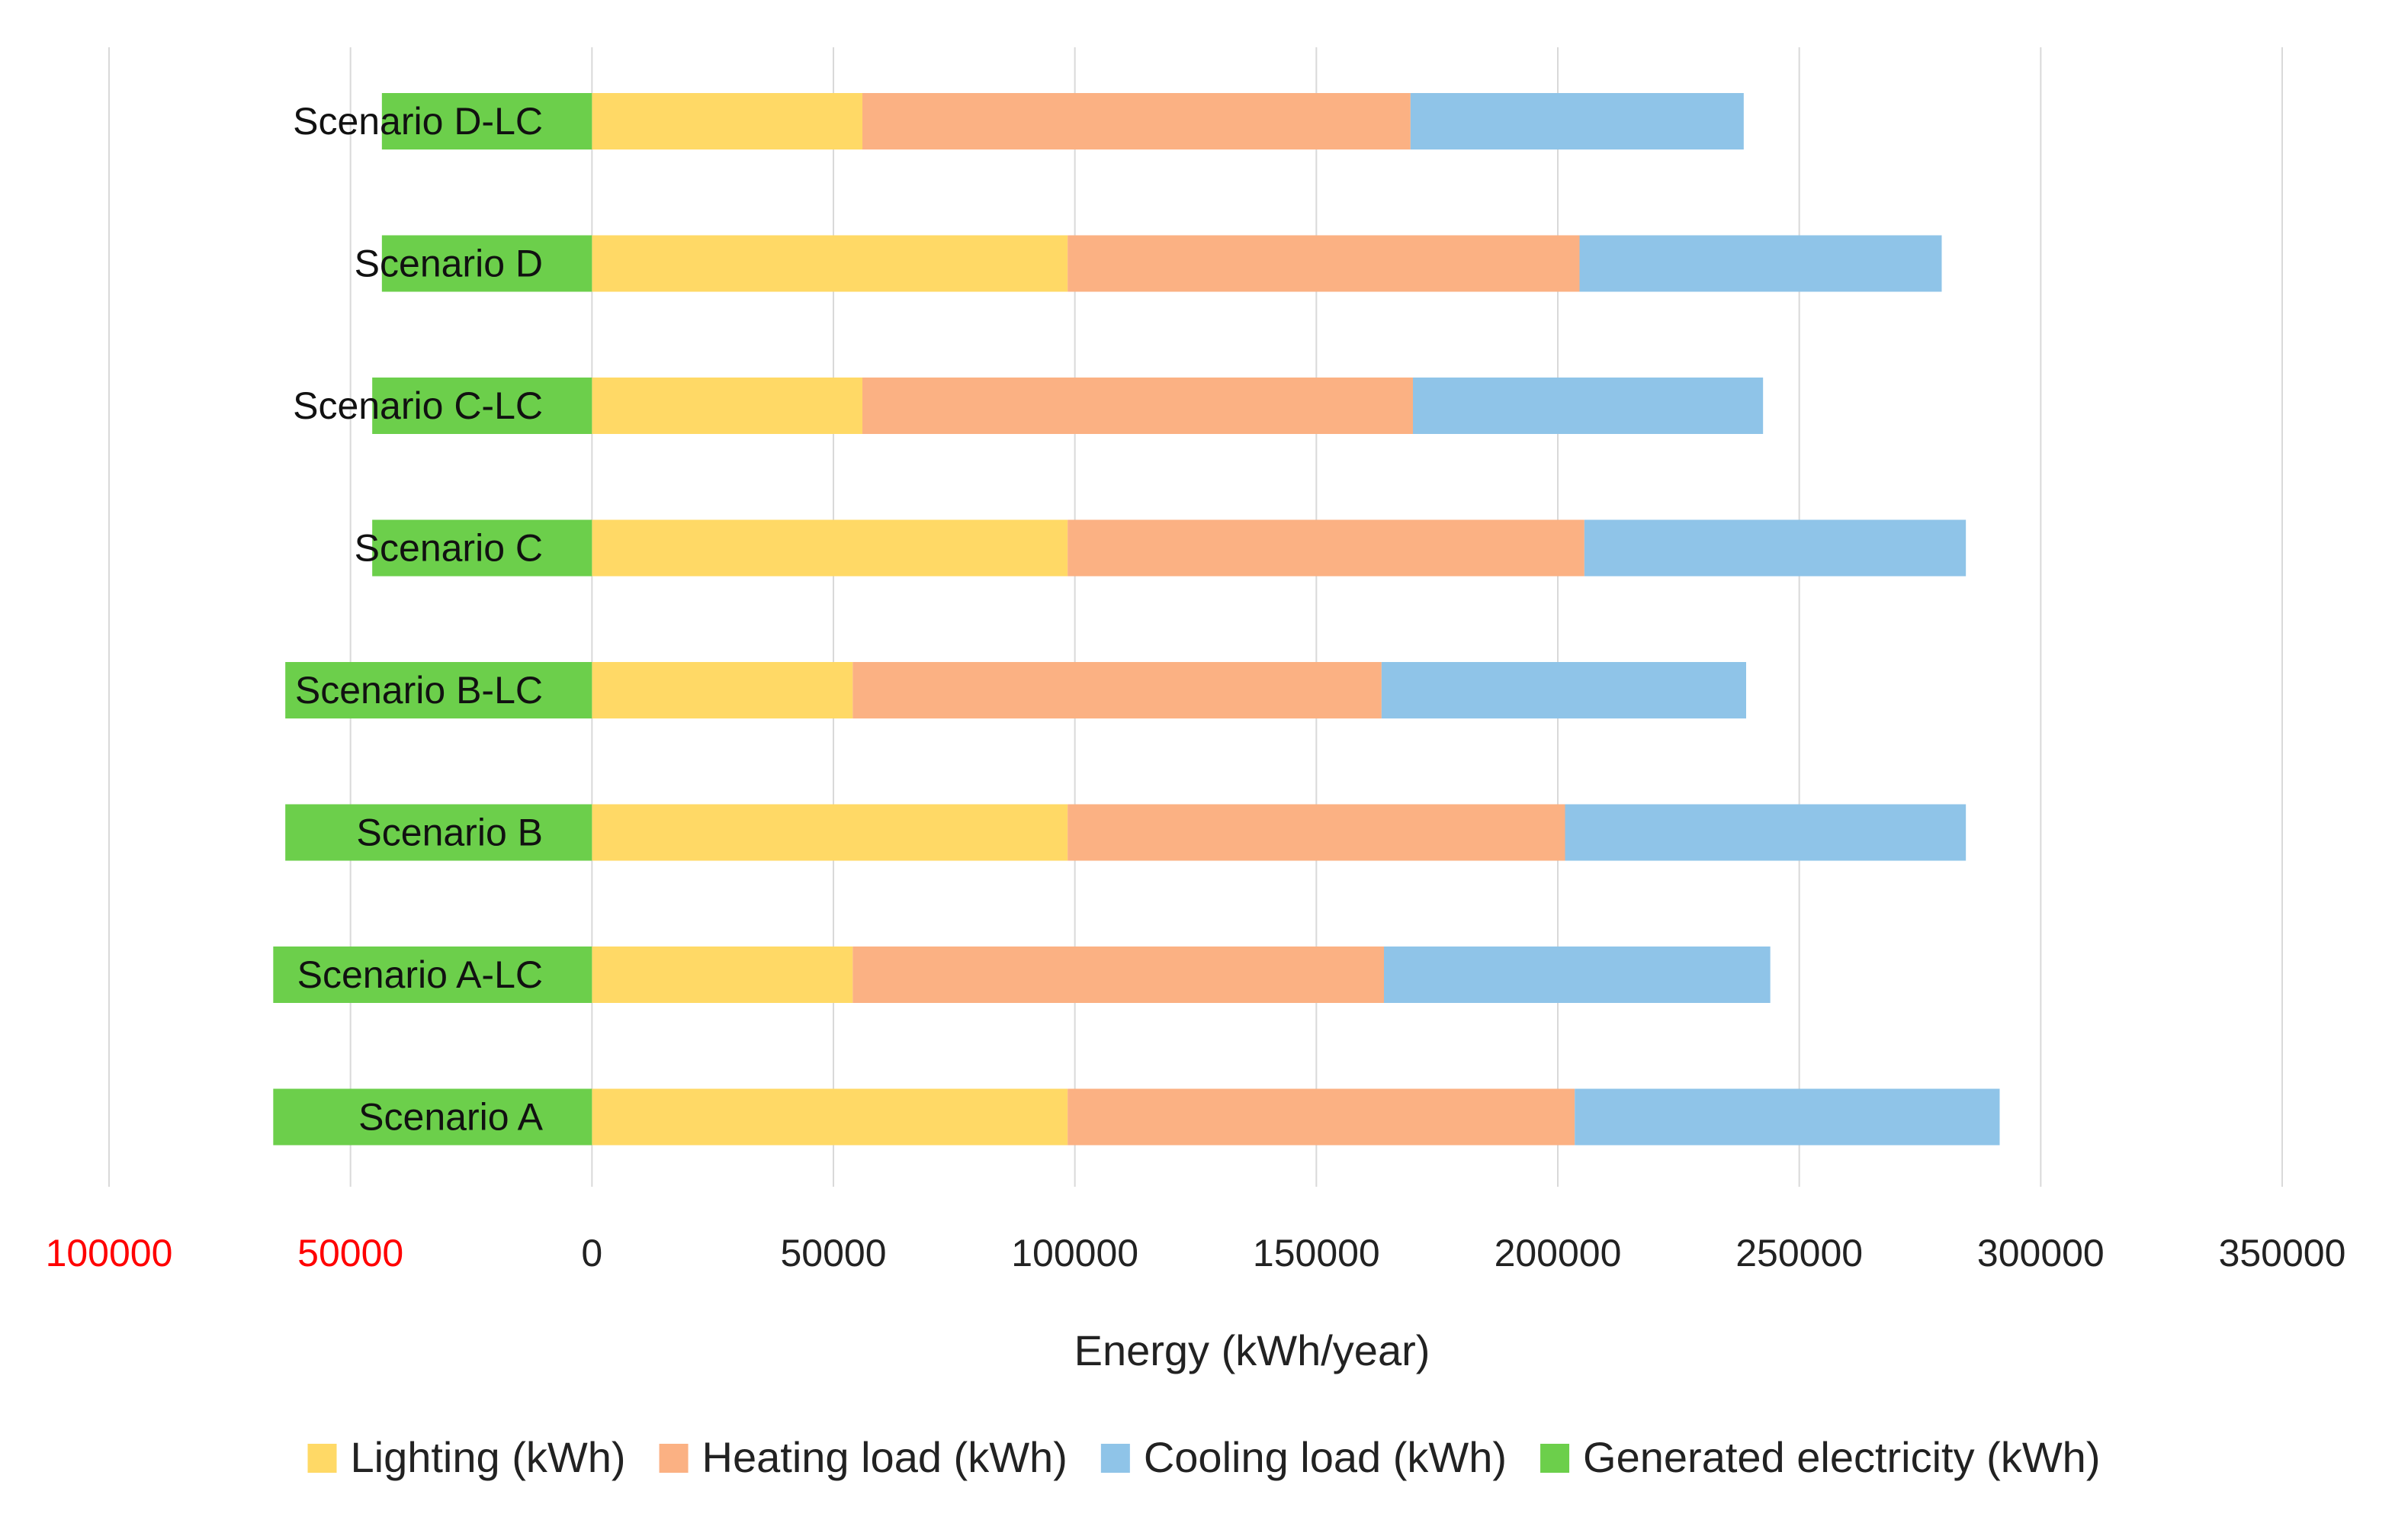 Image resolution: width=2408 pixels, height=1517 pixels. What do you see at coordinates (418, 121) in the screenshot?
I see `category-label-0: Scenario D-LC` at bounding box center [418, 121].